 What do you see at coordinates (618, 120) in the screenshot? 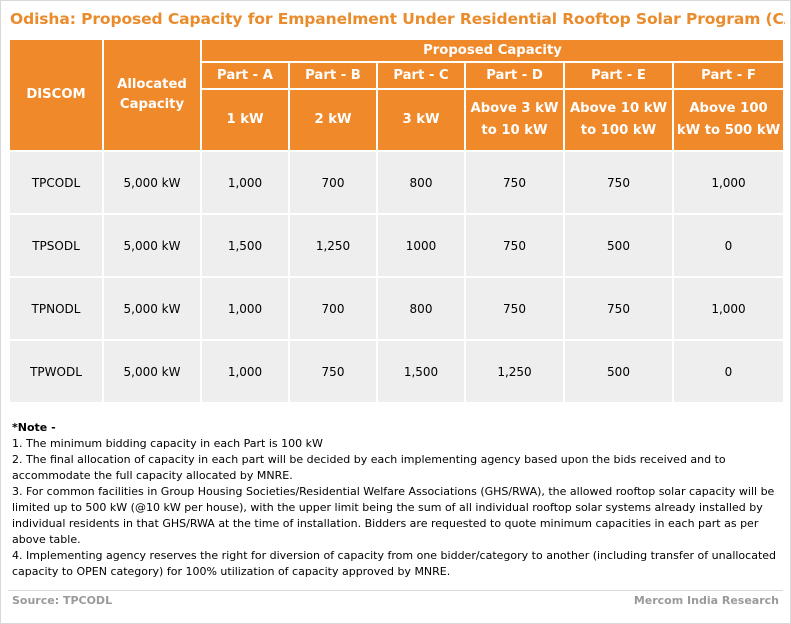
I see `range-header: Above 10 kW to 100 kW` at bounding box center [618, 120].